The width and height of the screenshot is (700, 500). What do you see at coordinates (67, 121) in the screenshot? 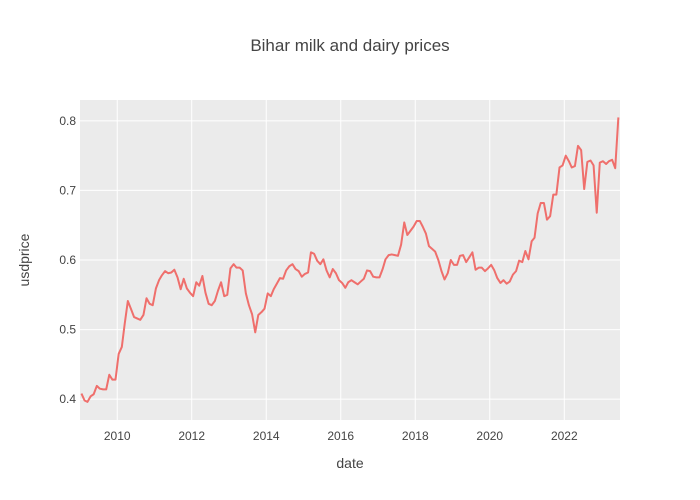
I see `y-tick-label: 0.8` at bounding box center [67, 121].